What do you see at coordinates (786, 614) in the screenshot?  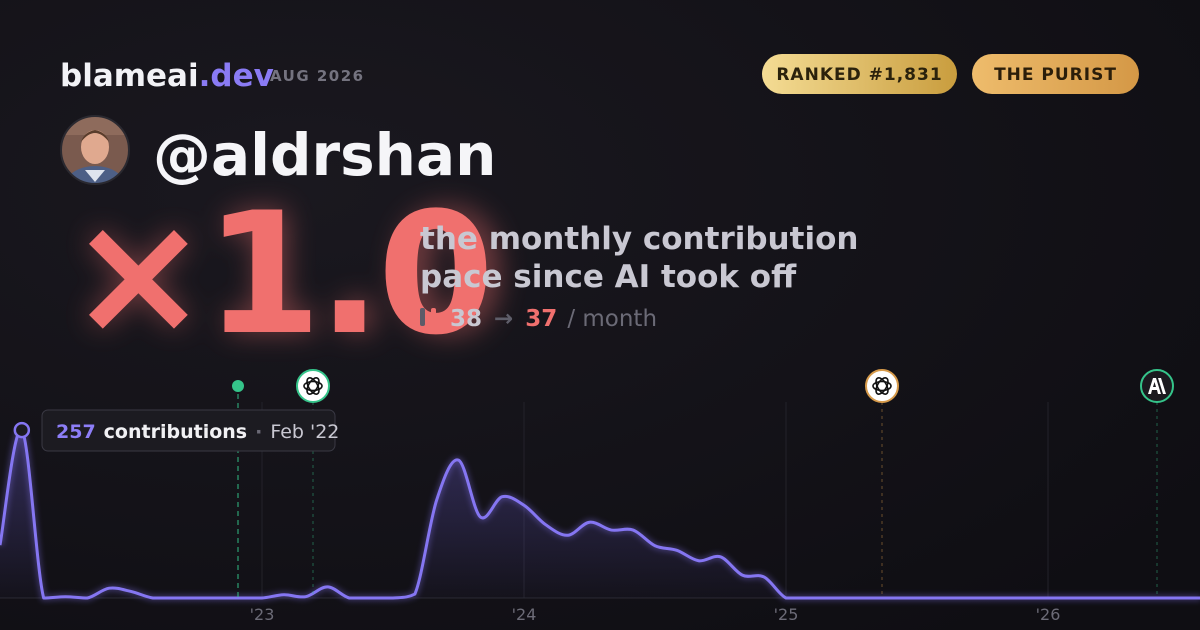 I see `x-tick-label: '25` at bounding box center [786, 614].